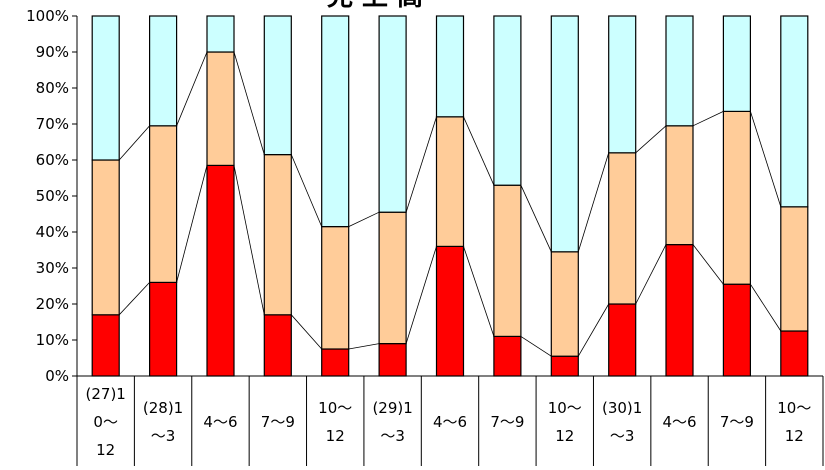  I want to click on y-tick-label: 20%, so click(52, 304).